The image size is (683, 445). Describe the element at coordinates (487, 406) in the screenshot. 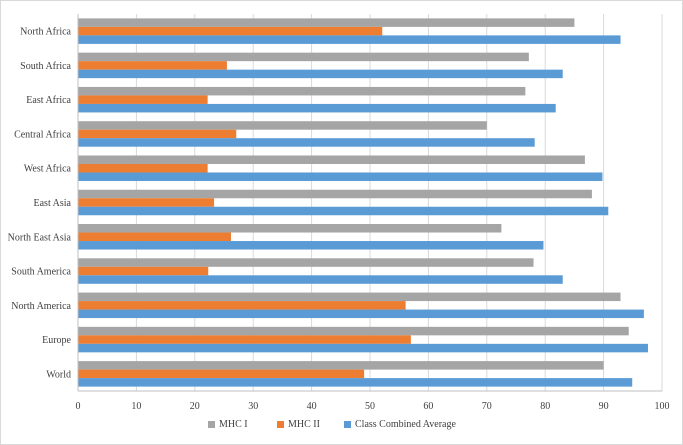

I see `x-tick-label: 70` at that location.